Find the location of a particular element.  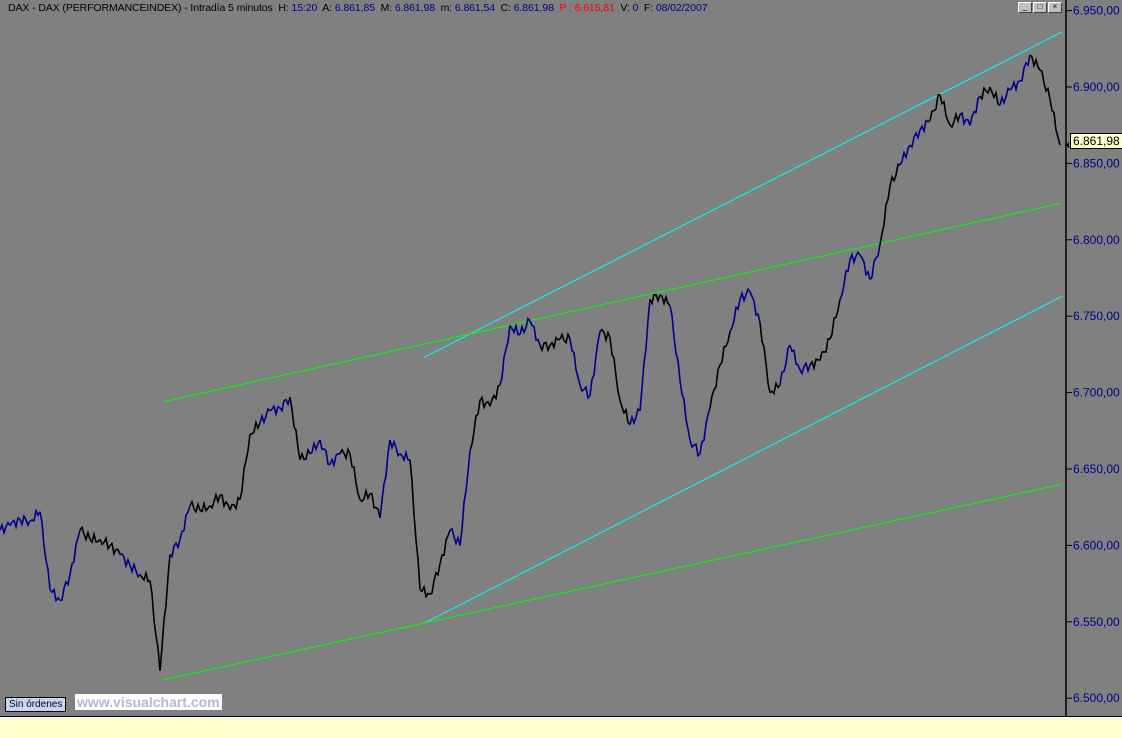

m-label: M: is located at coordinates (386, 8).